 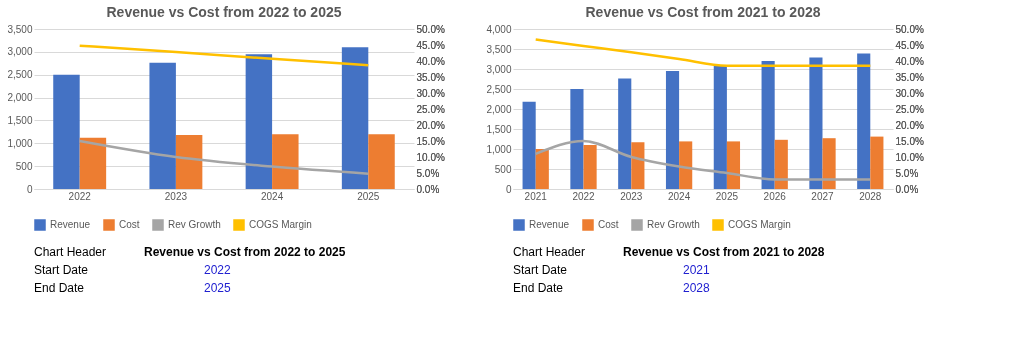 What do you see at coordinates (536, 196) in the screenshot?
I see `x-tick-label: 2021` at bounding box center [536, 196].